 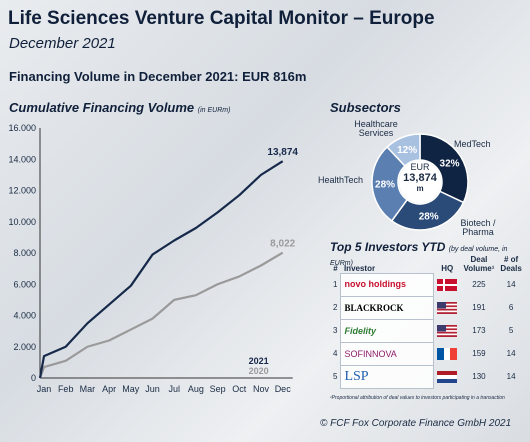 What do you see at coordinates (335, 330) in the screenshot?
I see `investor-rank: 3` at bounding box center [335, 330].